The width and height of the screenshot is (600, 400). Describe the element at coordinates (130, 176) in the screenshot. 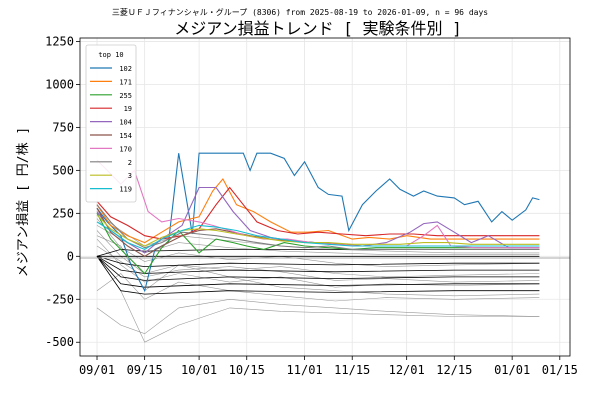

I see `legend-label-3: 3` at that location.